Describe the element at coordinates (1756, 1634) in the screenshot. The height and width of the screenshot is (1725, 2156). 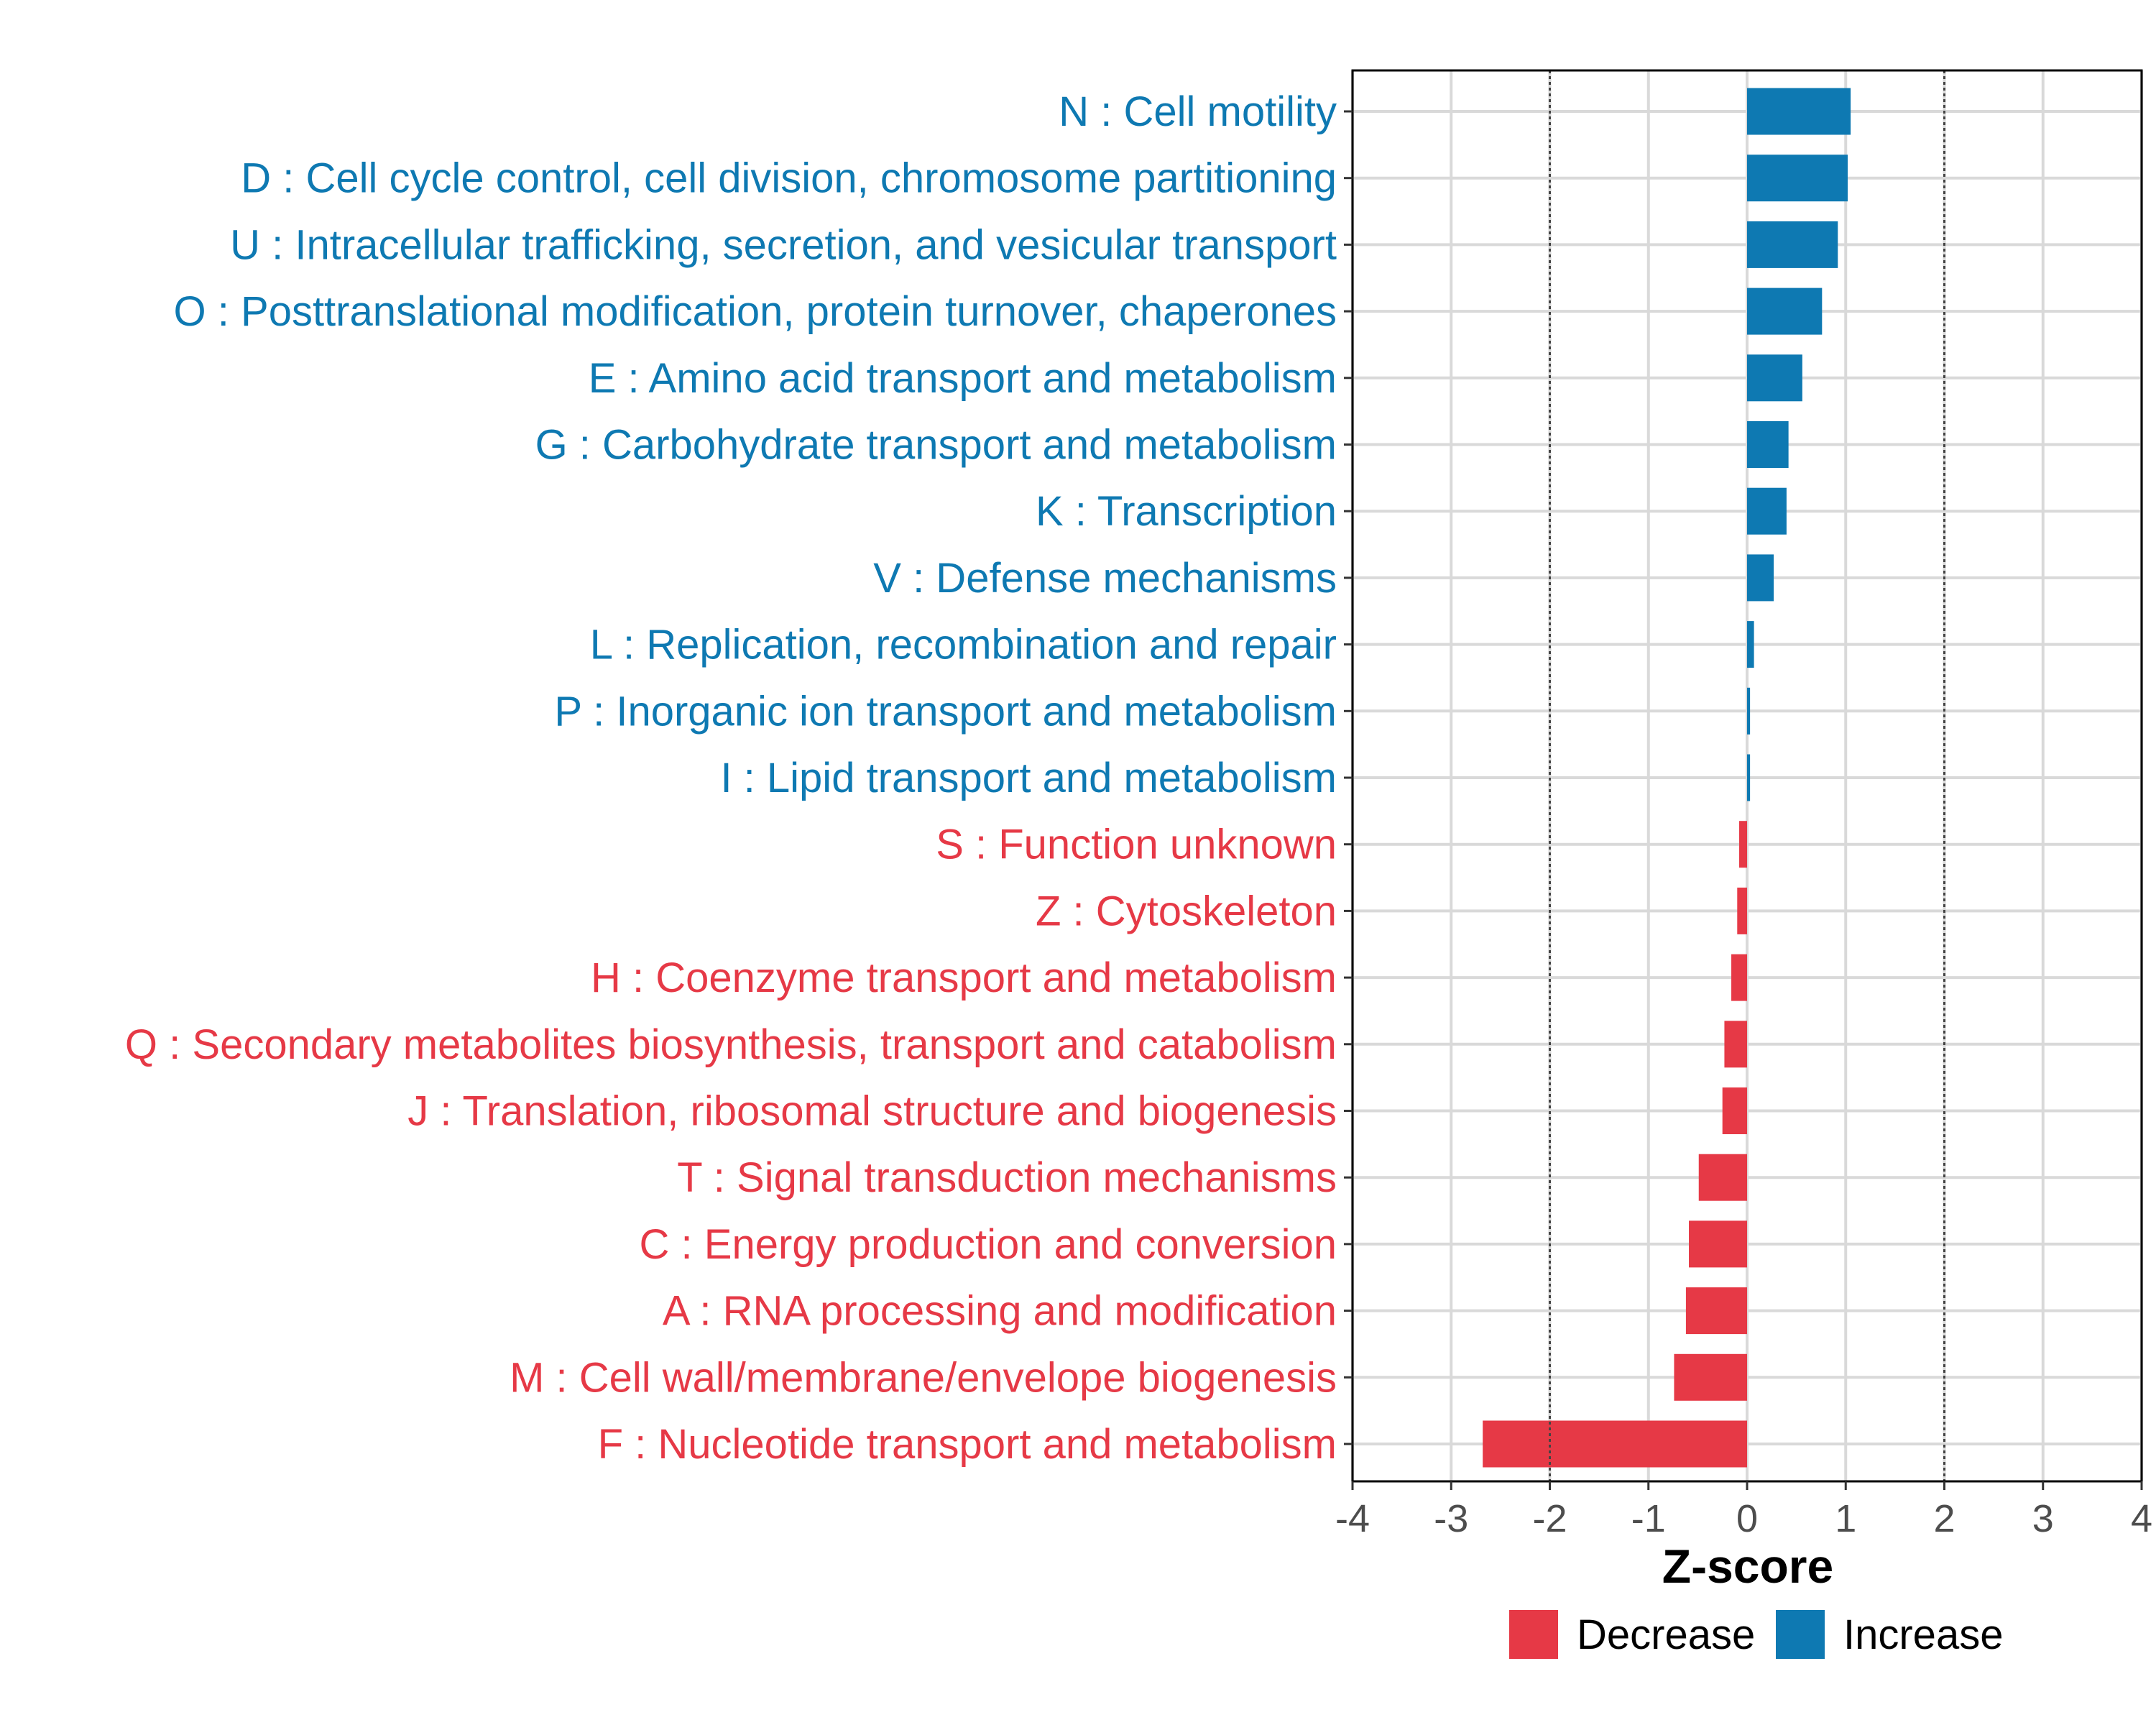
I see `legend: Decrease Increase` at that location.